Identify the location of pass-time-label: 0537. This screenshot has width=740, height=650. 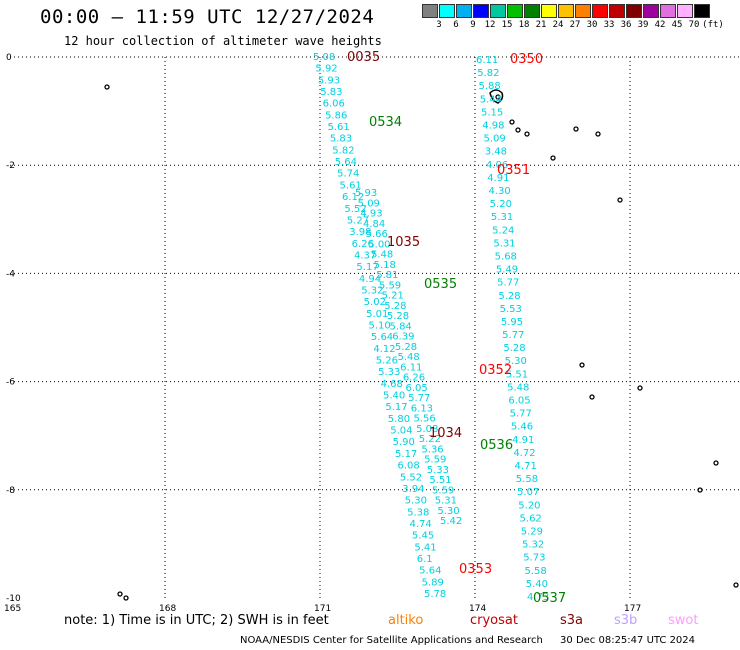
(549, 598).